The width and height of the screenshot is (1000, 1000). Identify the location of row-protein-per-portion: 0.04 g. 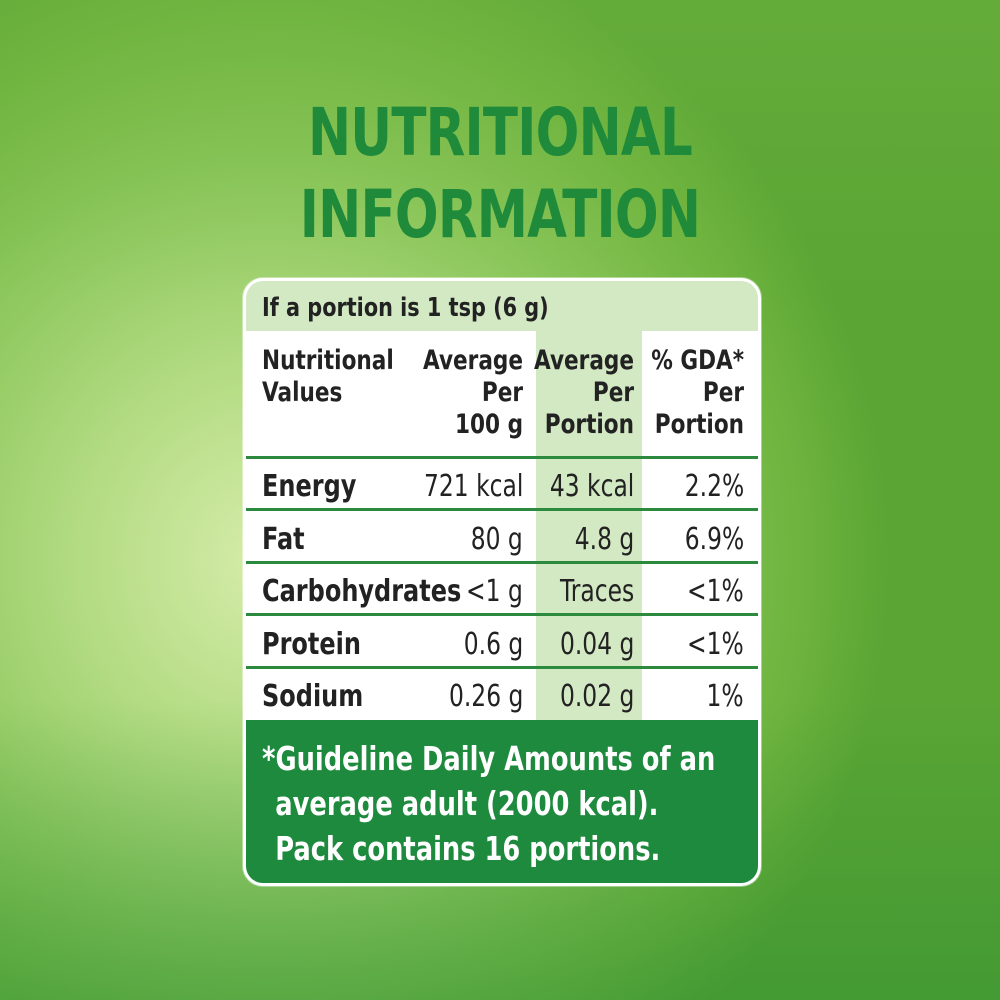
(596, 644).